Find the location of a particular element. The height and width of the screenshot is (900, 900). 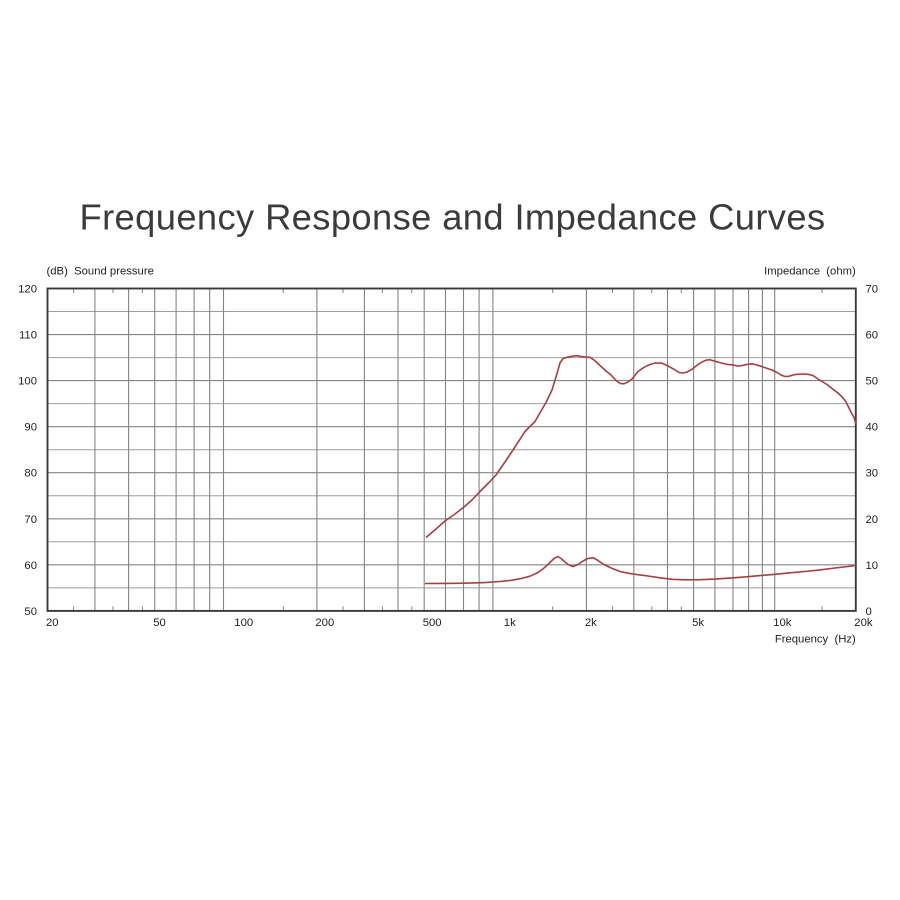

svg-text: 5k is located at coordinates (698, 623).